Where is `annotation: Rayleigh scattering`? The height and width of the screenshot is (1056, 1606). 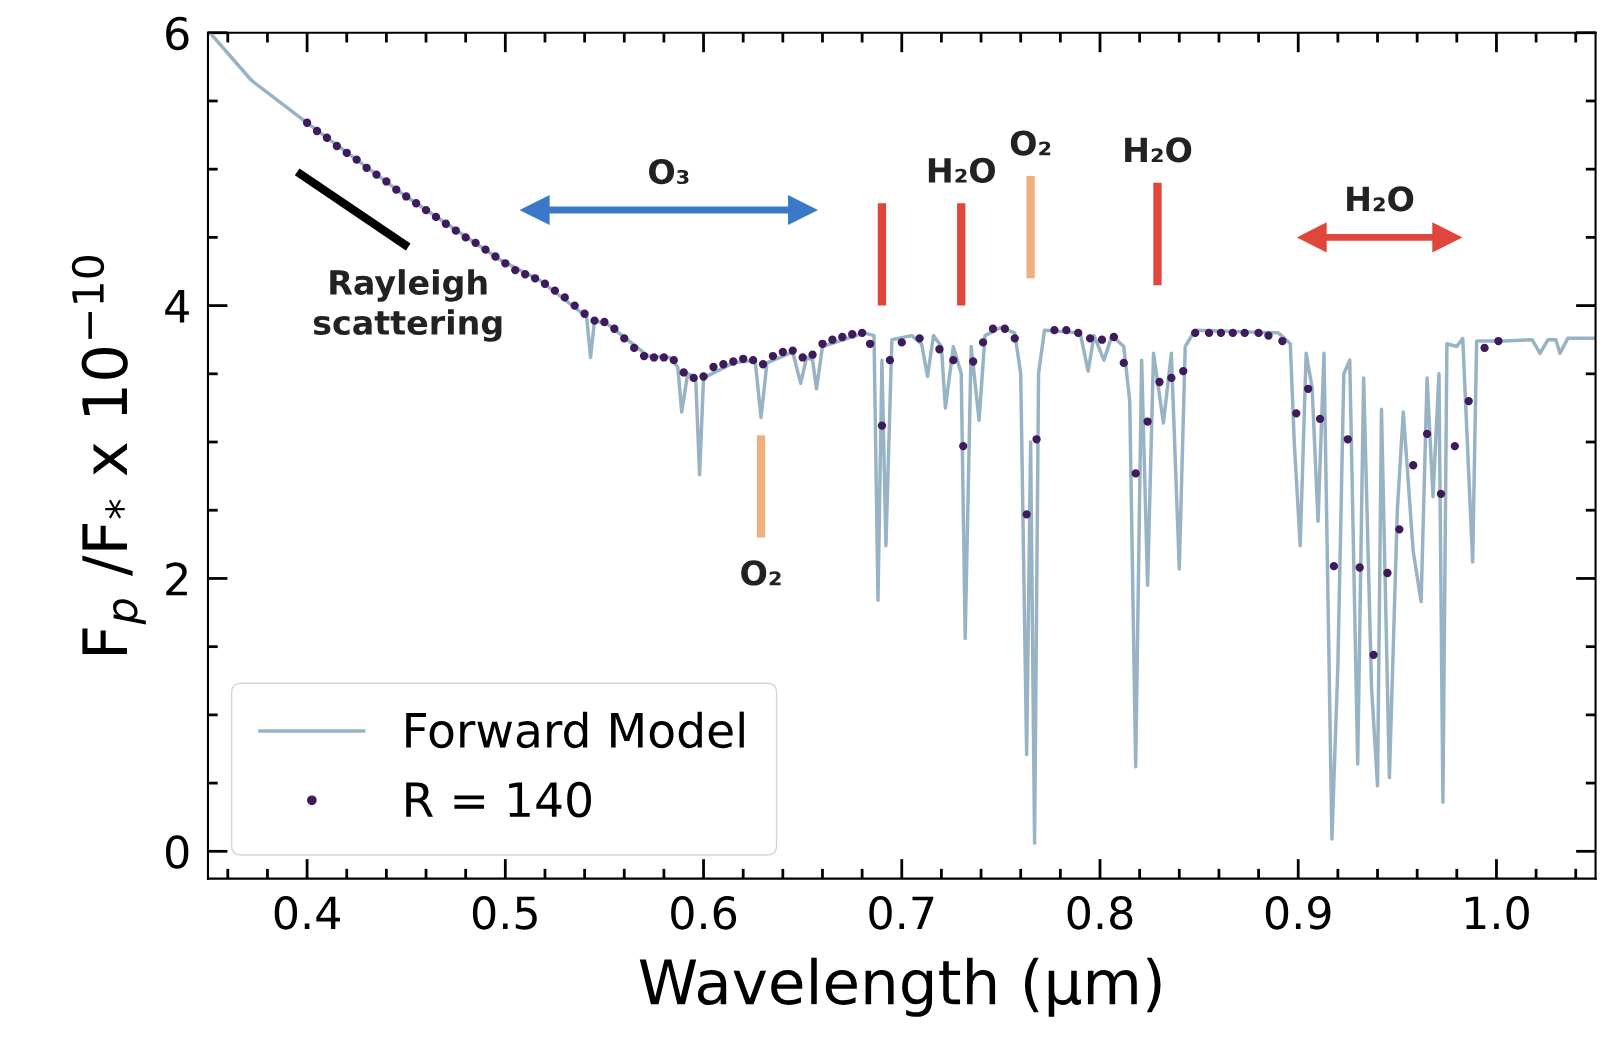
annotation: Rayleigh scattering is located at coordinates (407, 305).